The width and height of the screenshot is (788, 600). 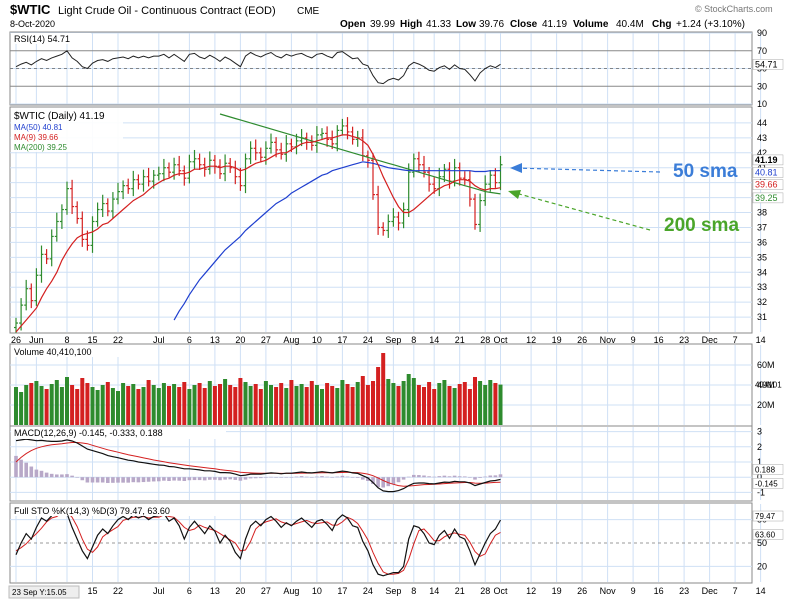 What do you see at coordinates (768, 469) in the screenshot?
I see `macd-last-value-box` at bounding box center [768, 469].